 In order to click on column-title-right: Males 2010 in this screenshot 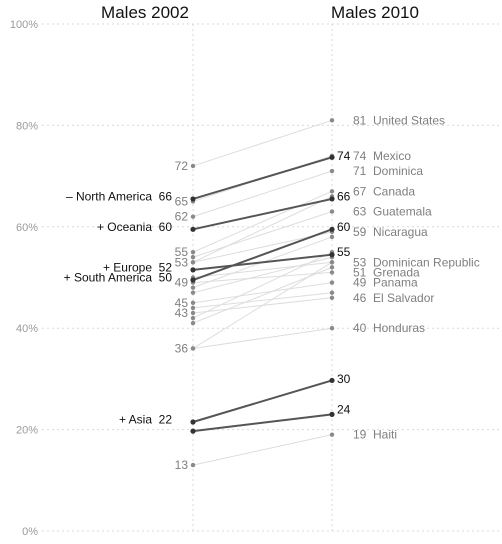, I will do `click(375, 12)`.